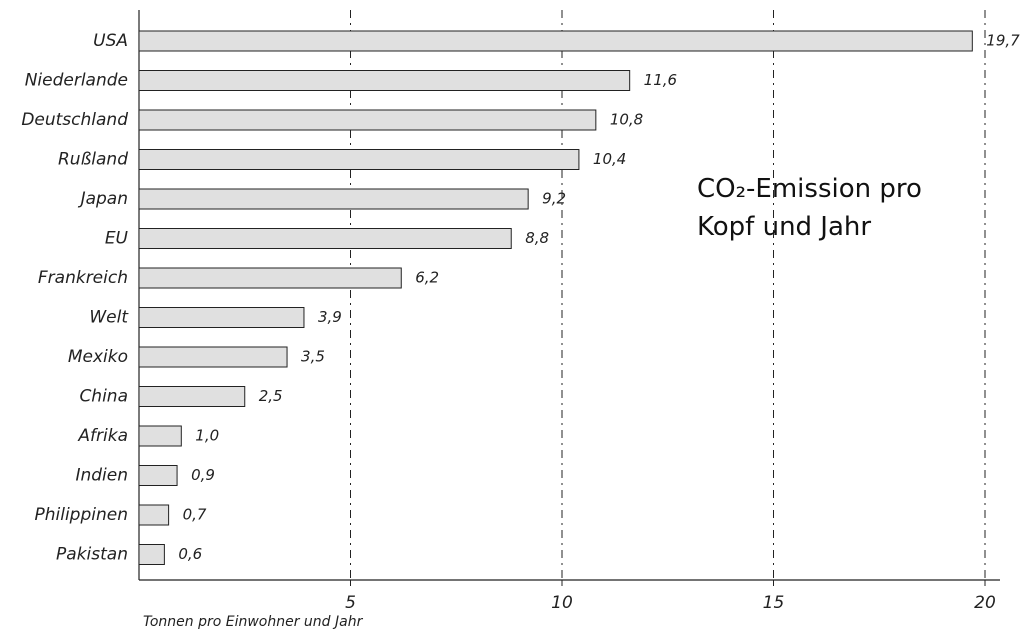  I want to click on value-label: 3,5, so click(313, 357).